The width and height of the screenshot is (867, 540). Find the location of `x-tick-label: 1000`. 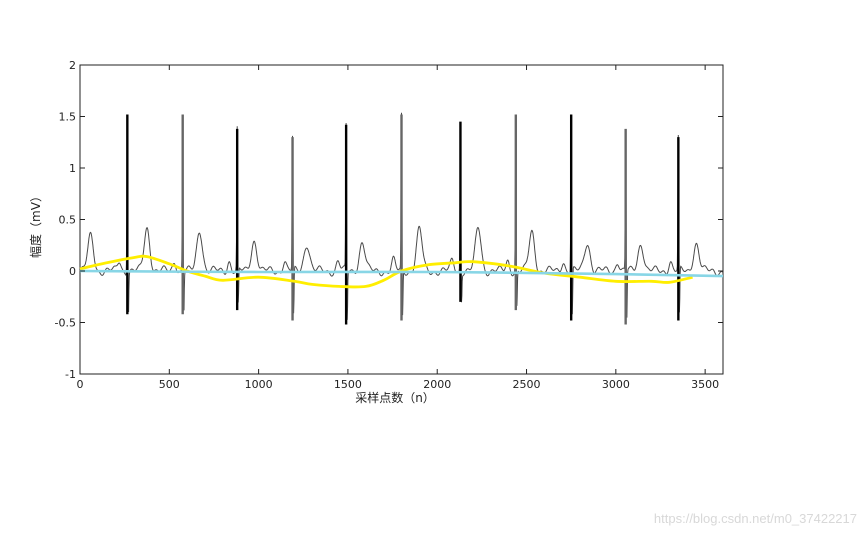

x-tick-label: 1000 is located at coordinates (259, 384).